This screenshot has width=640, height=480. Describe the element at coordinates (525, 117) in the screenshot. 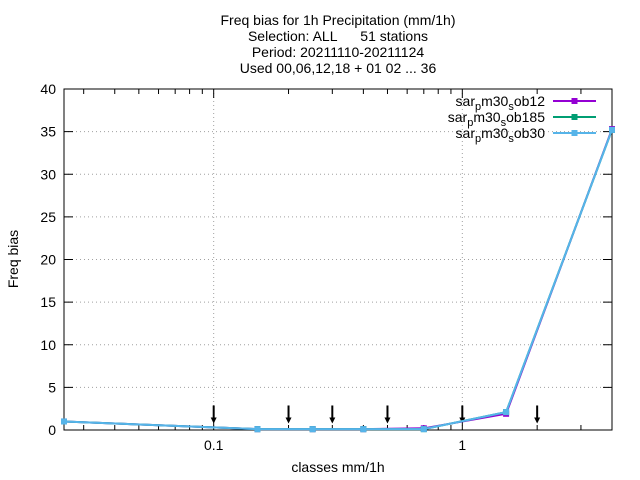

I see `legend-label-part: ob185` at that location.